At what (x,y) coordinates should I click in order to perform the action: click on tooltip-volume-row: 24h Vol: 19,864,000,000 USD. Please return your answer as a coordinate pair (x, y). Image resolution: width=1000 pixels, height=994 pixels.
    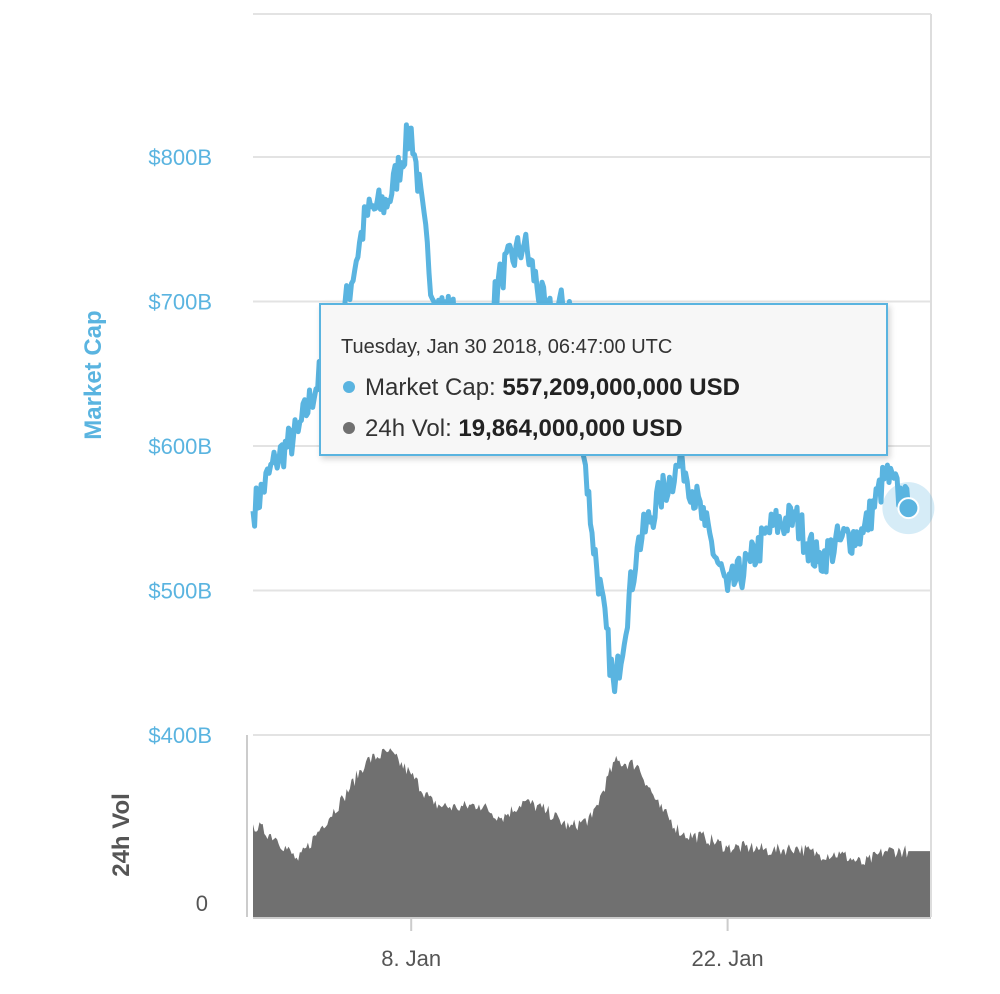
    Looking at the image, I should click on (513, 429).